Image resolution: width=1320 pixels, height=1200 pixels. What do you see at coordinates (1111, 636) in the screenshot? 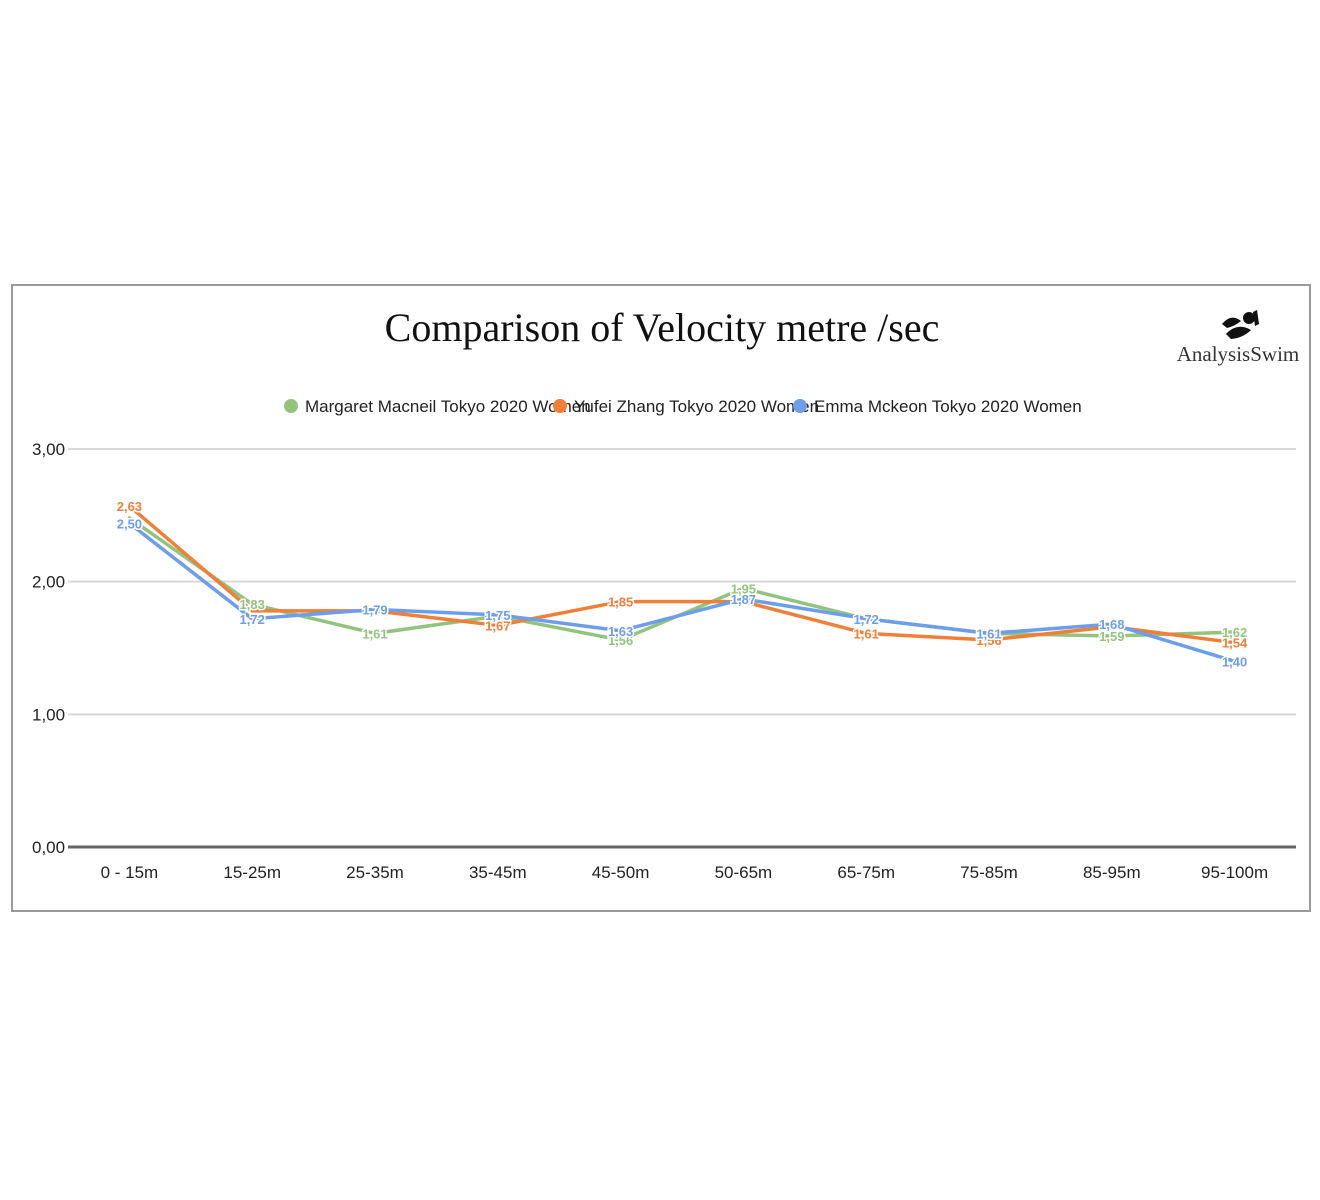
I see `data-label: 1,59` at bounding box center [1111, 636].